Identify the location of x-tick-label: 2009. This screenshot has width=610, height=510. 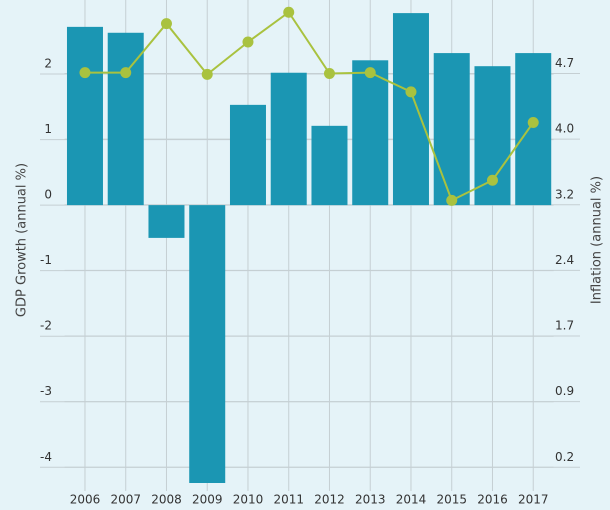
(207, 500).